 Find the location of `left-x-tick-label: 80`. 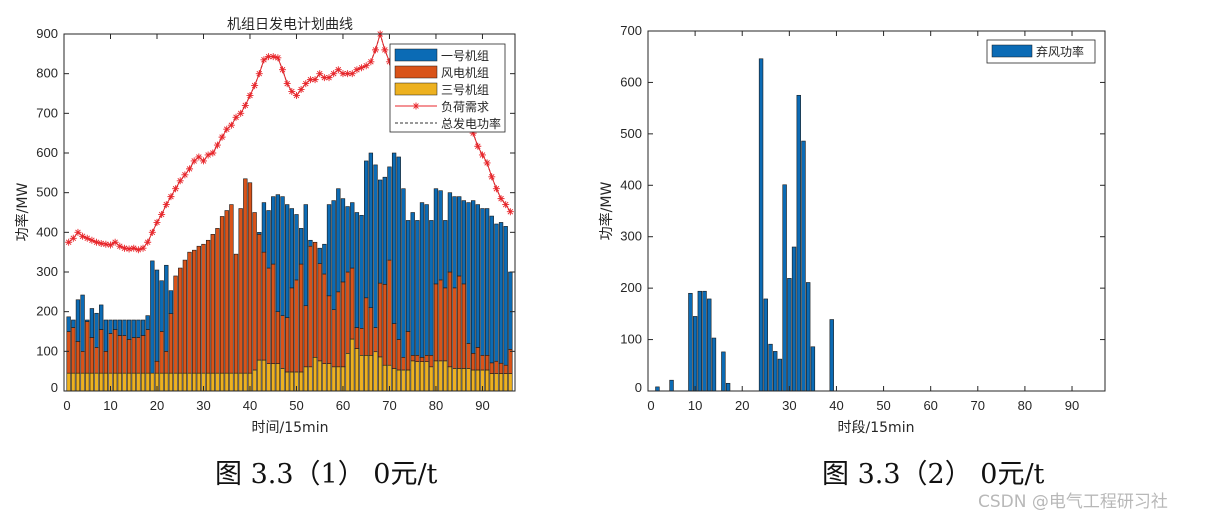

left-x-tick-label: 80 is located at coordinates (436, 405).